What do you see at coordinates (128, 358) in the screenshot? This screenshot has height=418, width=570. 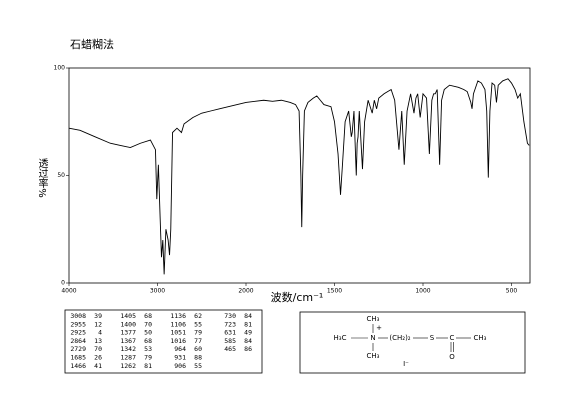 I see `peak-wavenumber: 1287` at bounding box center [128, 358].